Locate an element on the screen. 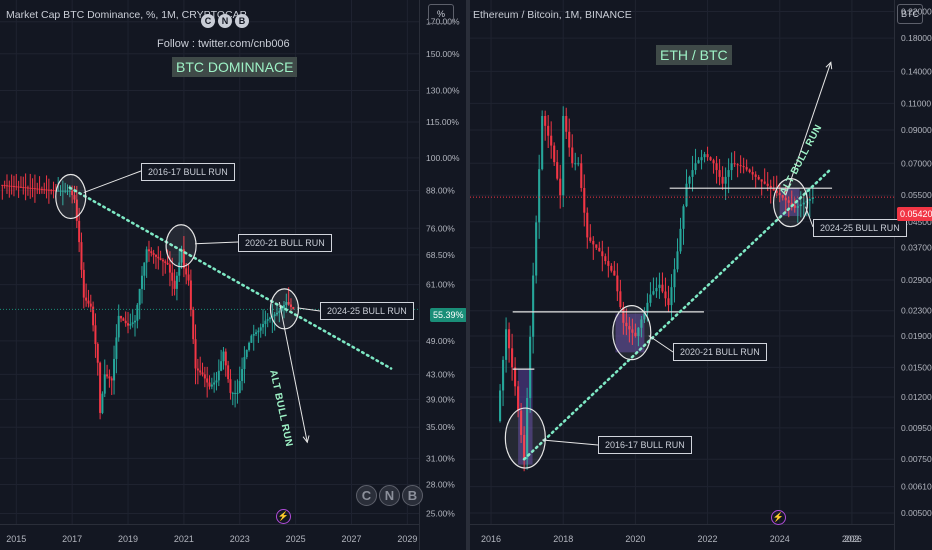 Image resolution: width=932 pixels, height=550 pixels. y-tick-label: 88.00% is located at coordinates (440, 191).